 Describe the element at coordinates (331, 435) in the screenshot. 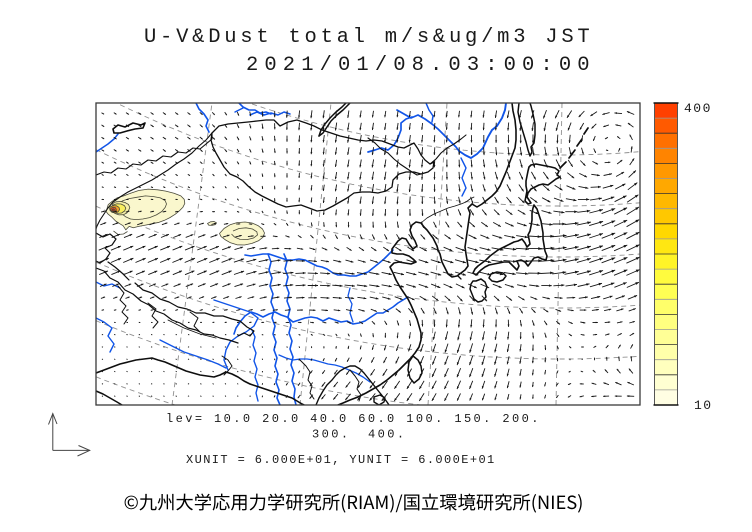

I see `svg-text: 300.` at that location.